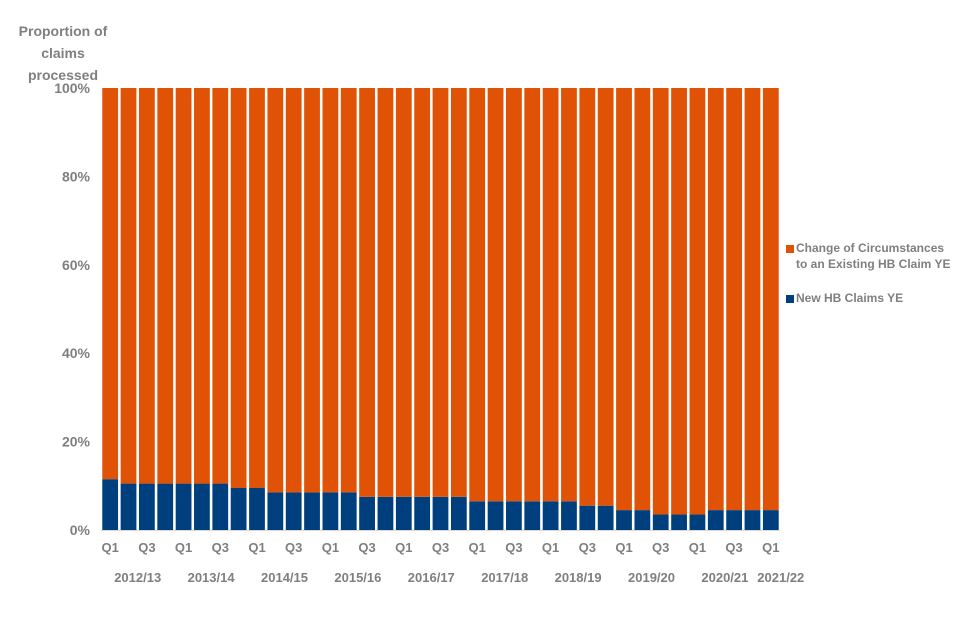 This screenshot has height=640, width=960. What do you see at coordinates (80, 530) in the screenshot?
I see `y-tick-label: 0%` at bounding box center [80, 530].